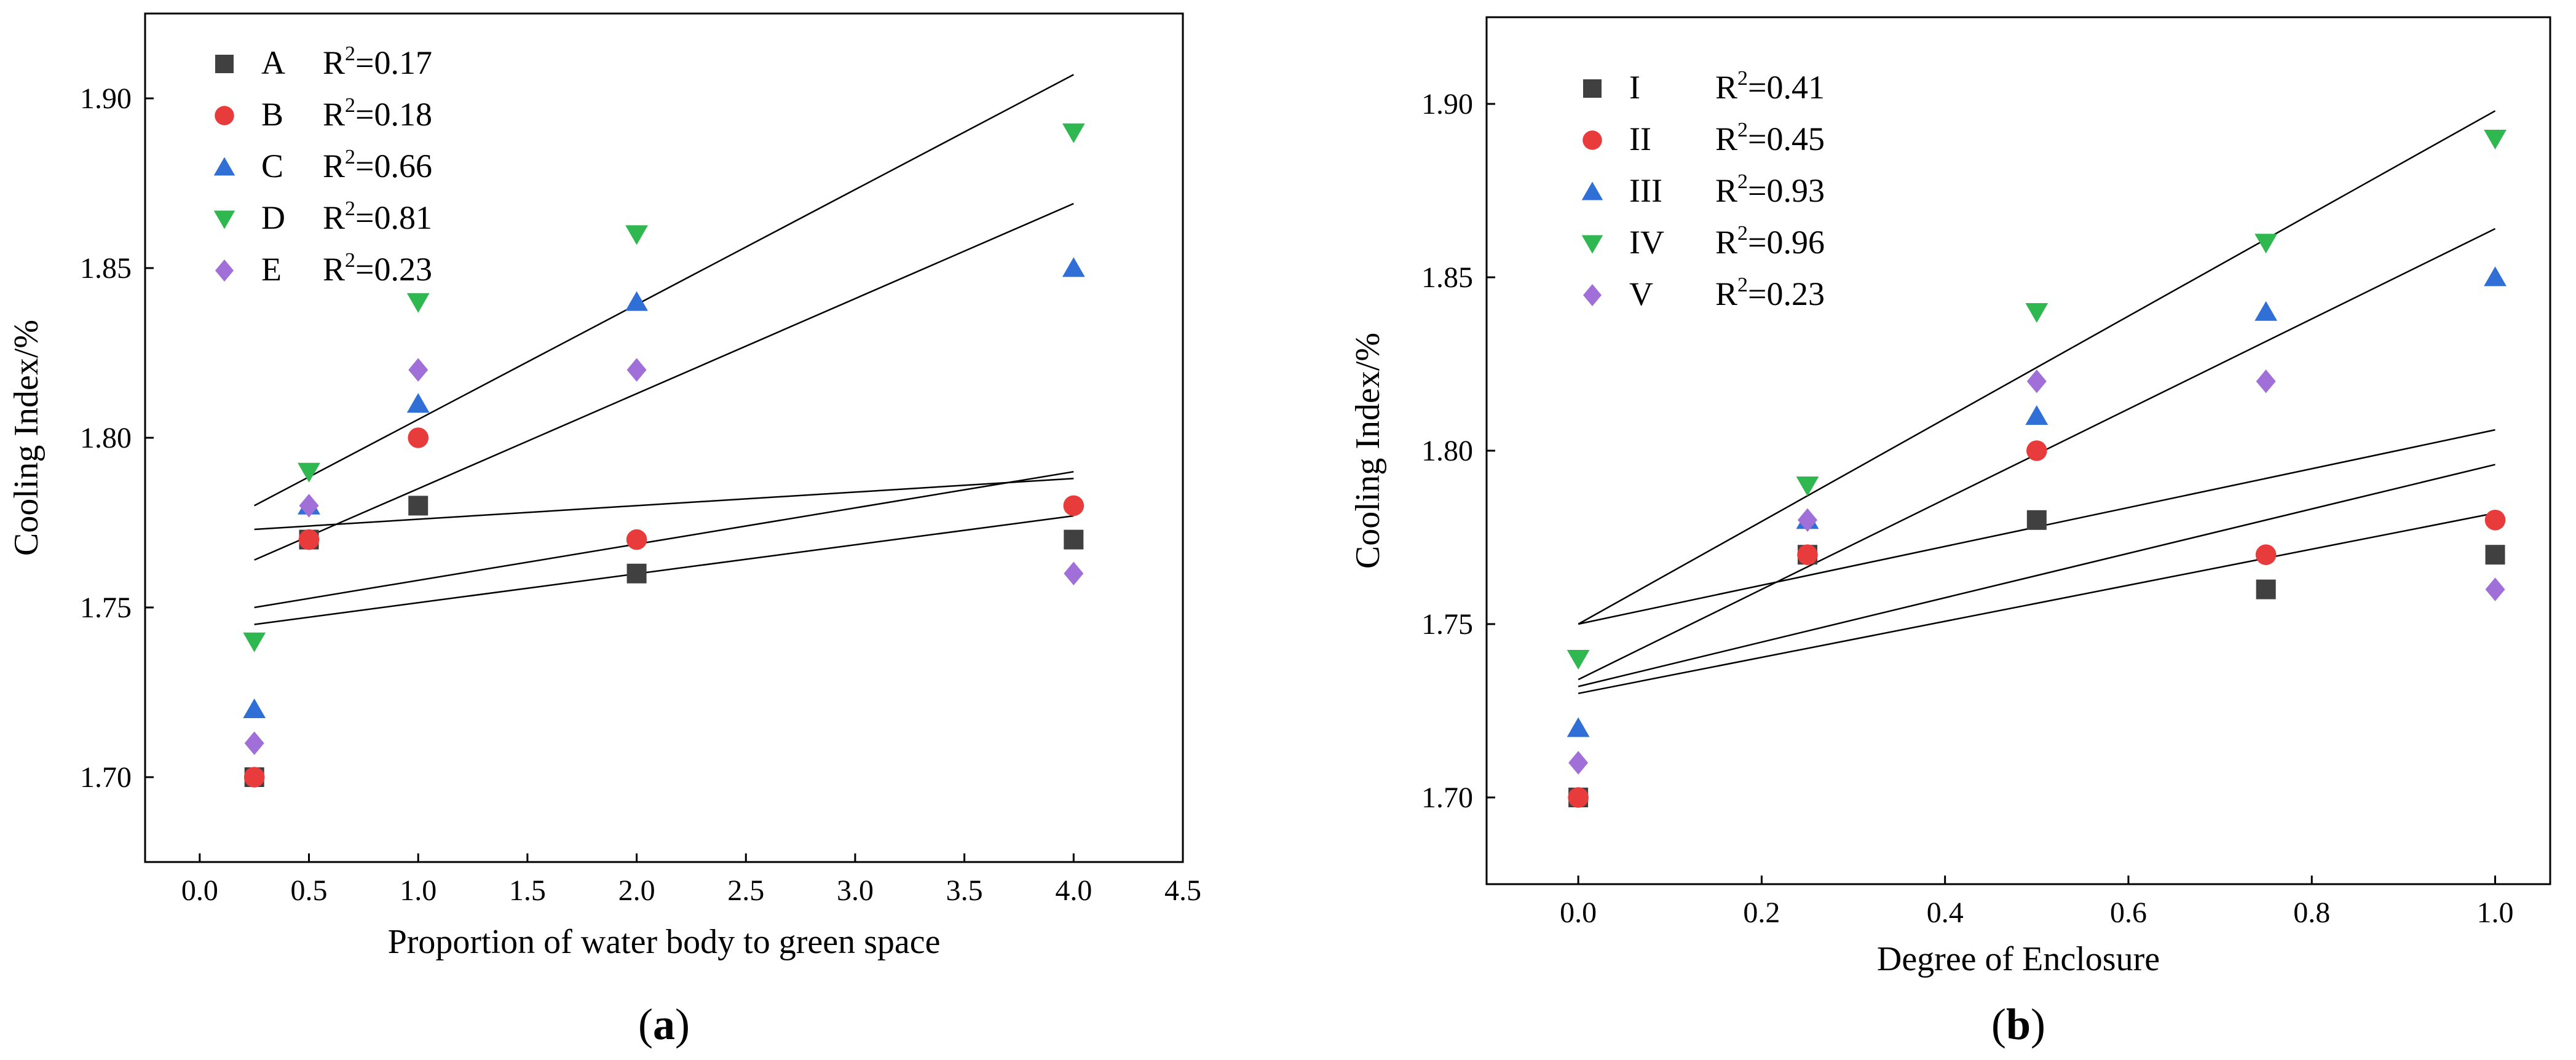 The height and width of the screenshot is (1060, 2576). Describe the element at coordinates (636, 891) in the screenshot. I see `x-tick-label: 2.0` at that location.